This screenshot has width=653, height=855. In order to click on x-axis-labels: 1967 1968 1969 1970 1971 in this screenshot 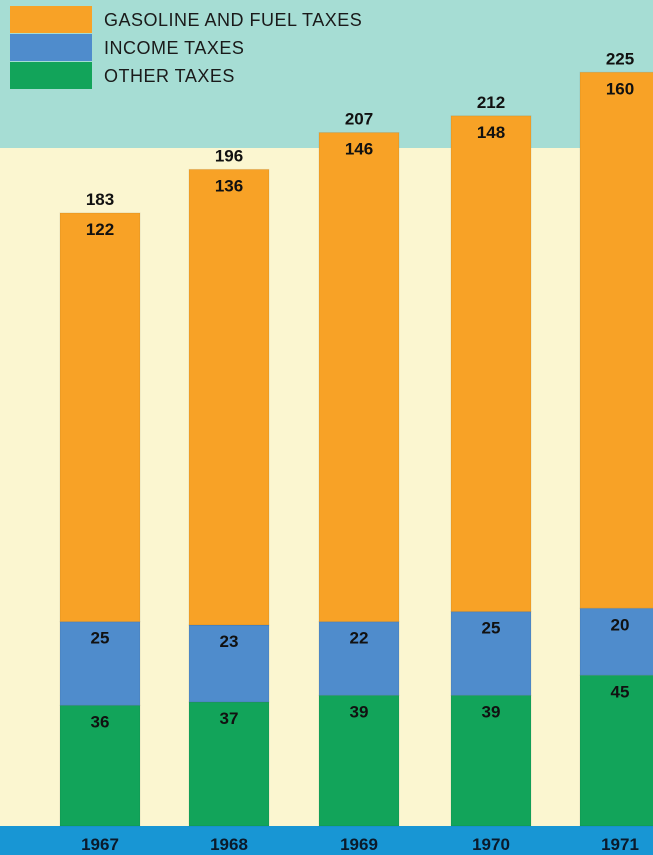, I will do `click(360, 844)`.